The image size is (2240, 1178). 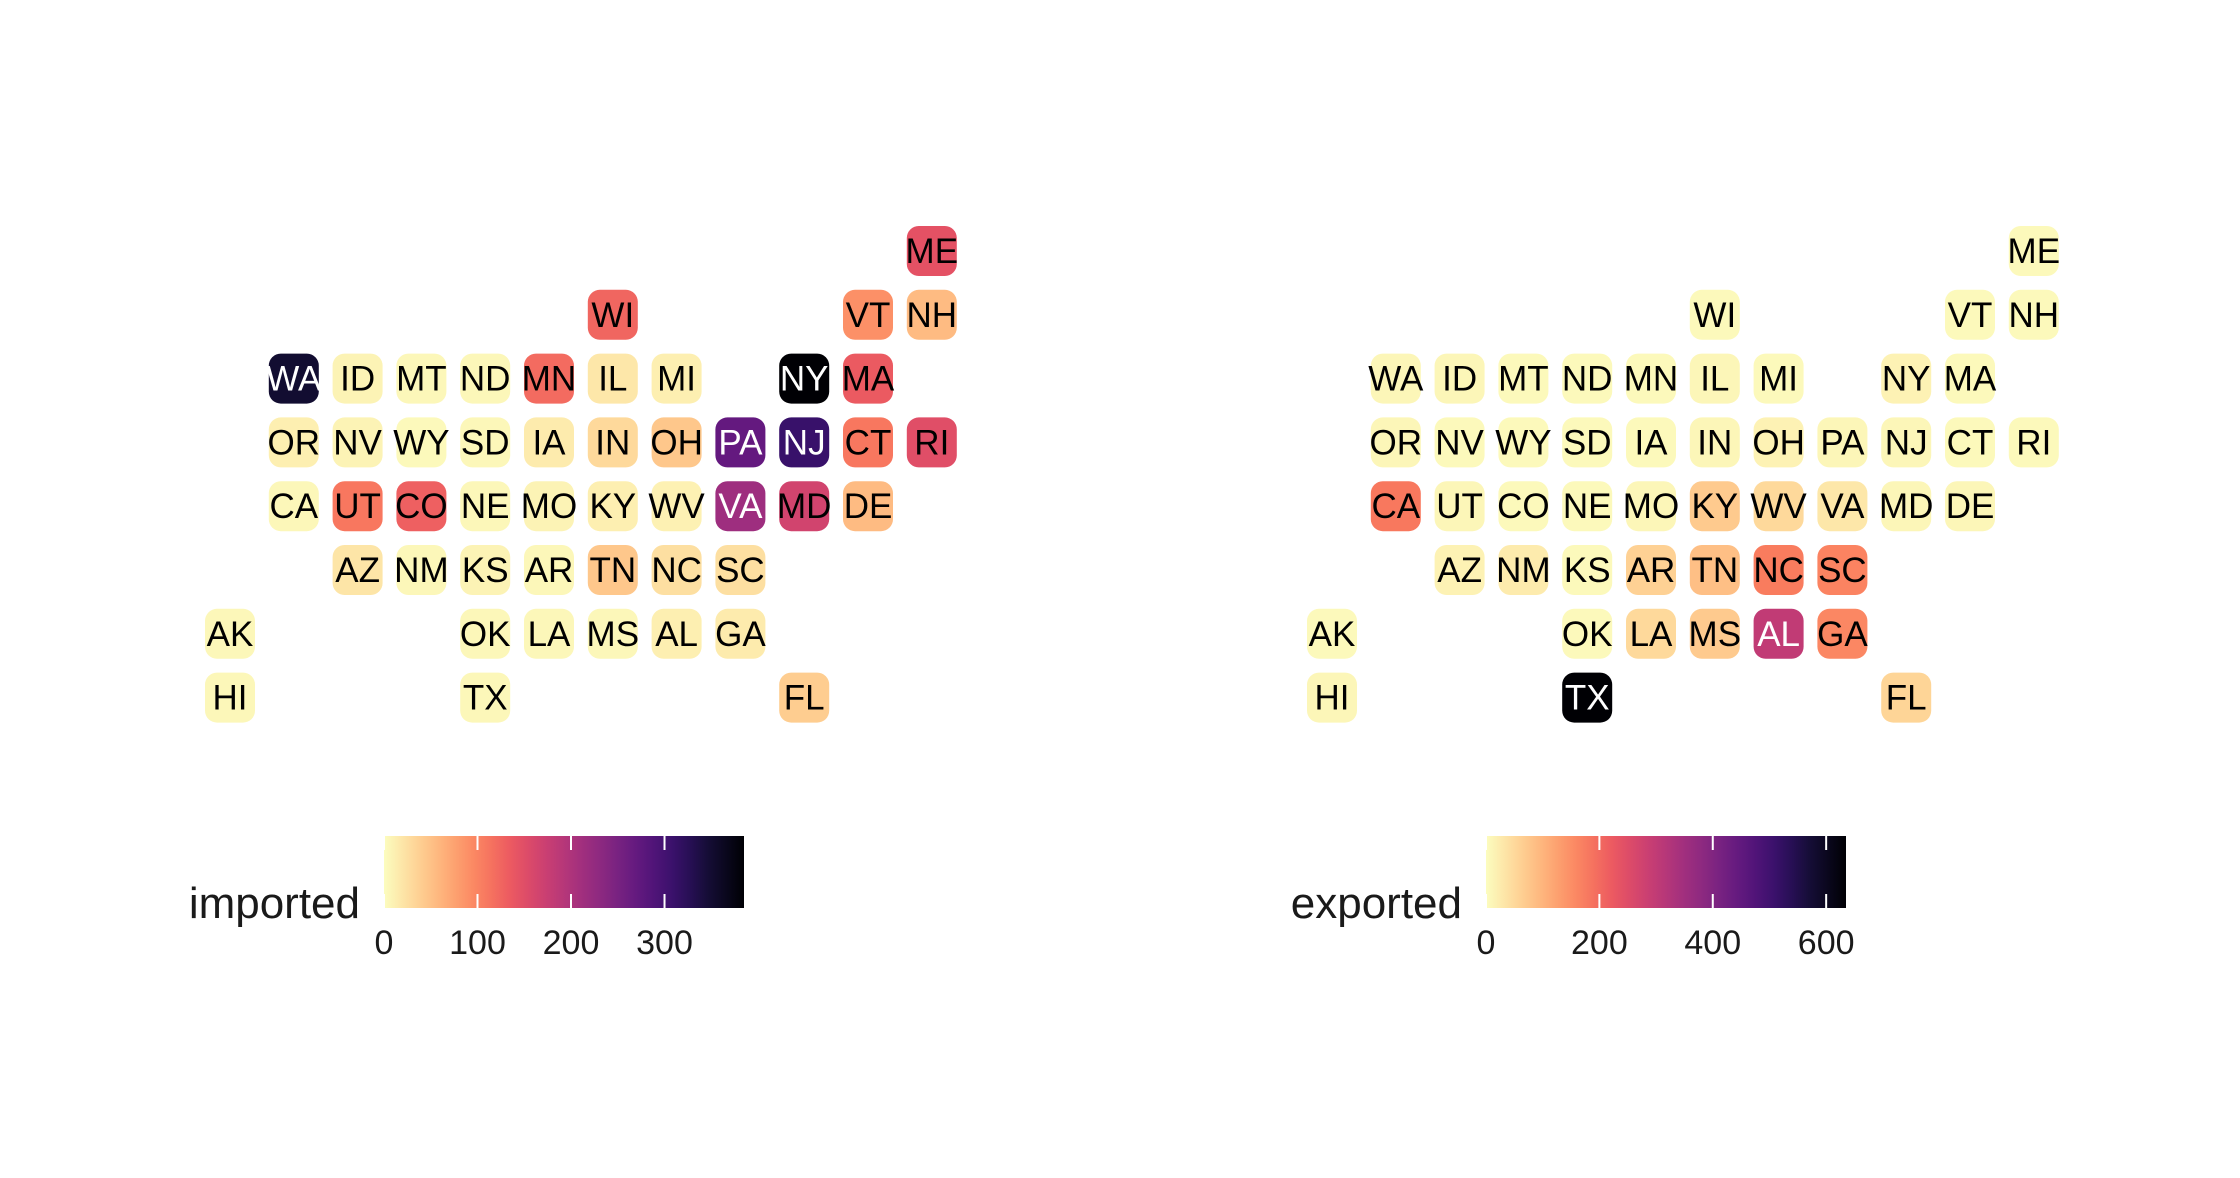 I want to click on state-label: ID, so click(x=1459, y=379).